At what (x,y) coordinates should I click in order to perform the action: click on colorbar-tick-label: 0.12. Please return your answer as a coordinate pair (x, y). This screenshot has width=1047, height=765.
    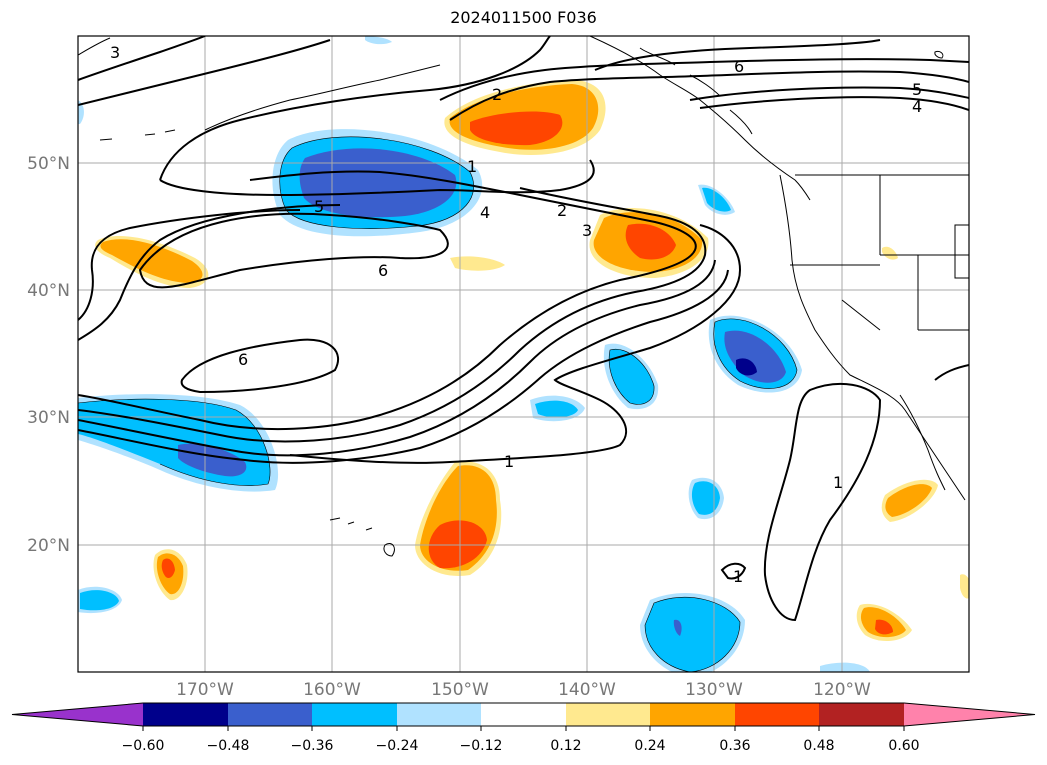
    Looking at the image, I should click on (565, 746).